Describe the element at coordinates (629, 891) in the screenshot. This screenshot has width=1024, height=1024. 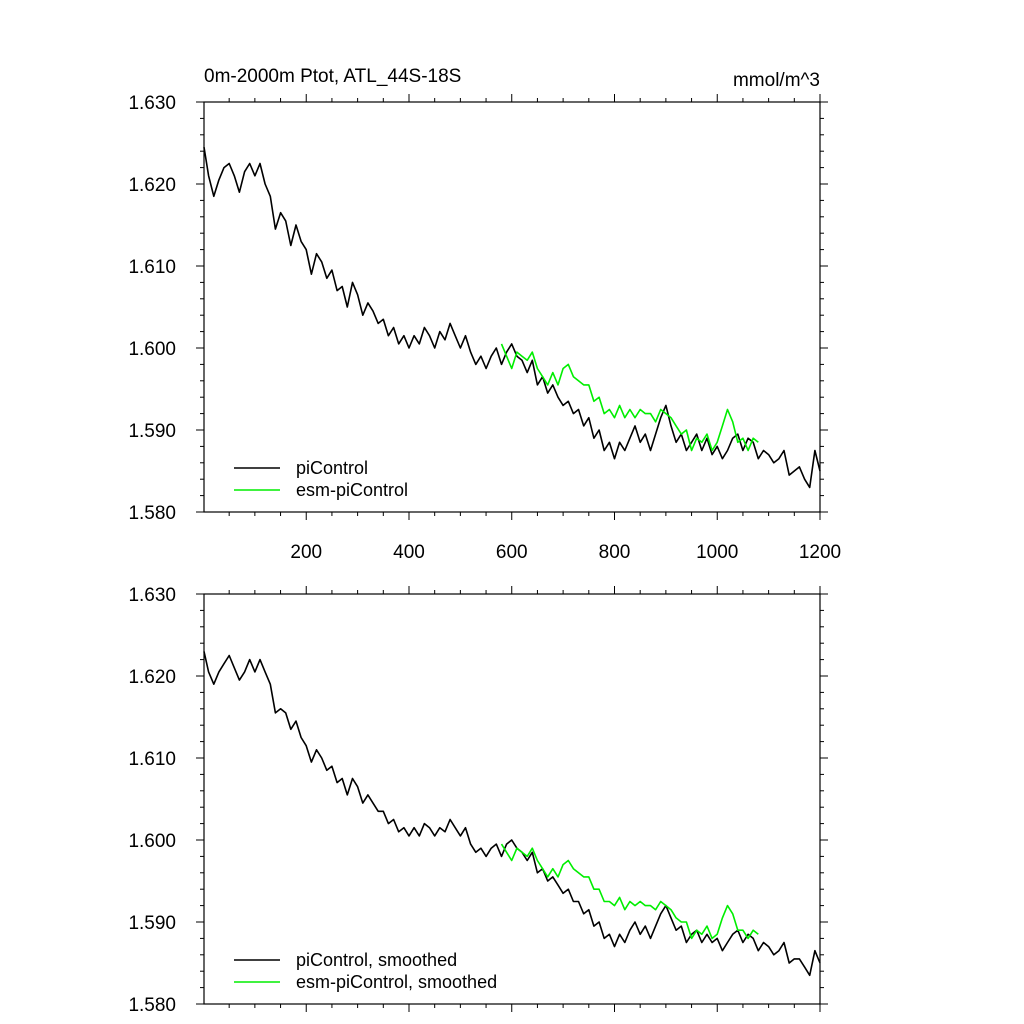
I see `series-line-esm-picontrol-smoothed` at that location.